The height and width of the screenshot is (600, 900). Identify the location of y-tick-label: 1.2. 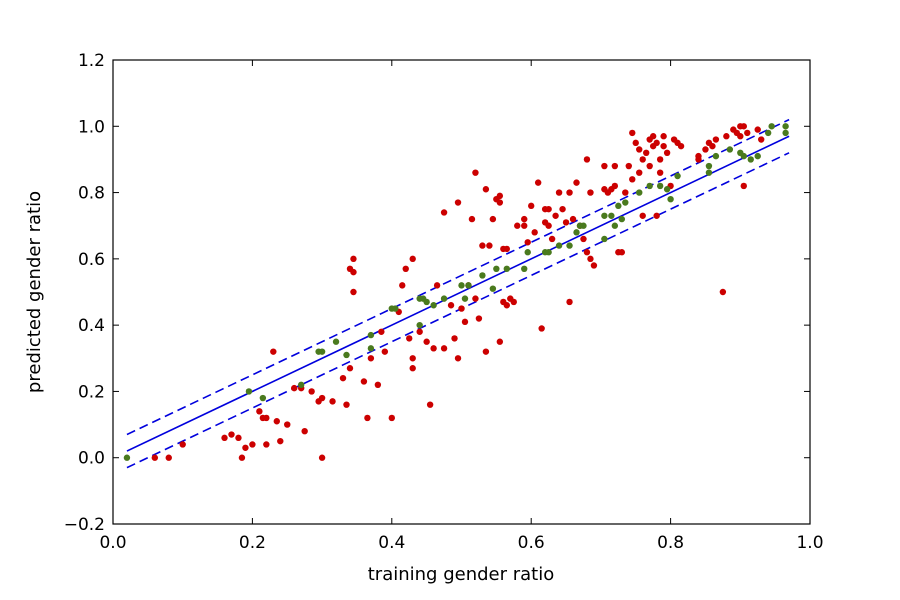
(91, 61).